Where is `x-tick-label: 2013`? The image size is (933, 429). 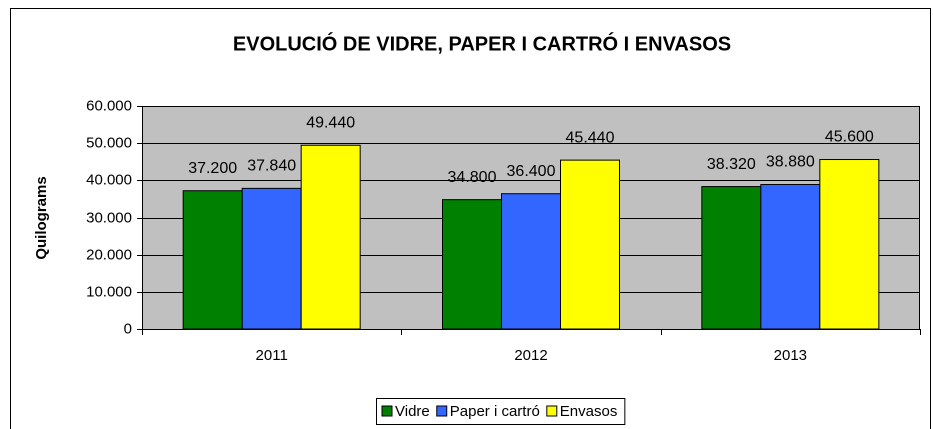 x-tick-label: 2013 is located at coordinates (790, 355).